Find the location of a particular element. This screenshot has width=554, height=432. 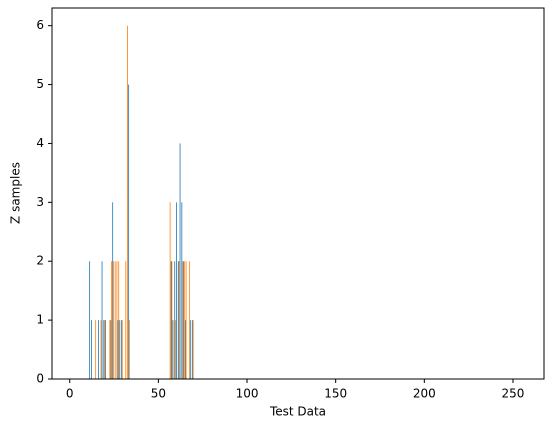

y-tick-label: 5 is located at coordinates (40, 84).